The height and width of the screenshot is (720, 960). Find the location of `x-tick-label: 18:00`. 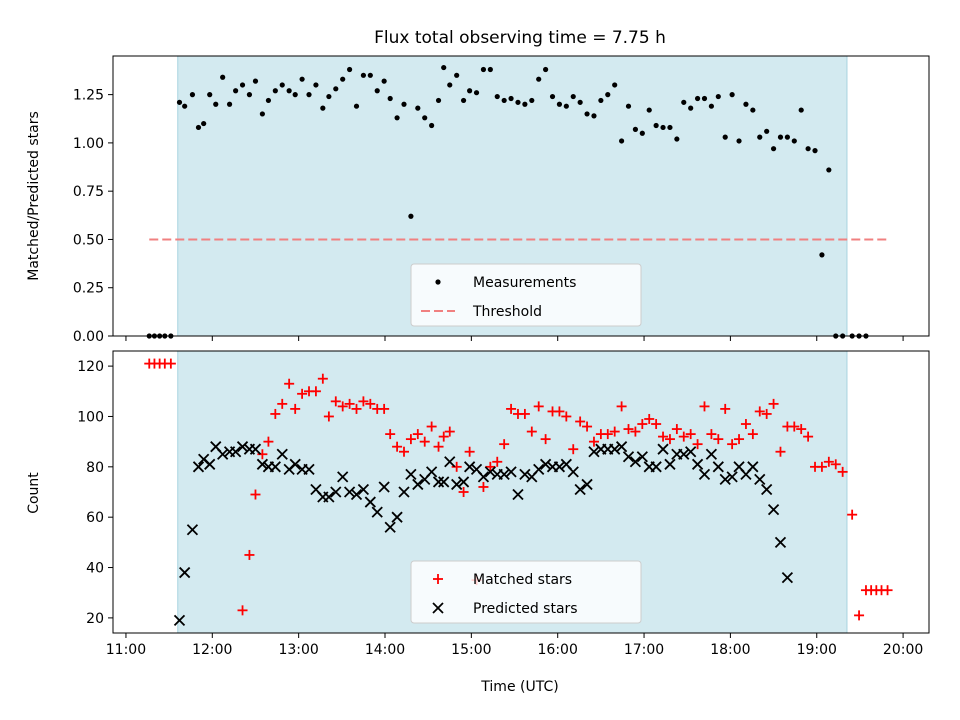

x-tick-label: 18:00 is located at coordinates (730, 650).